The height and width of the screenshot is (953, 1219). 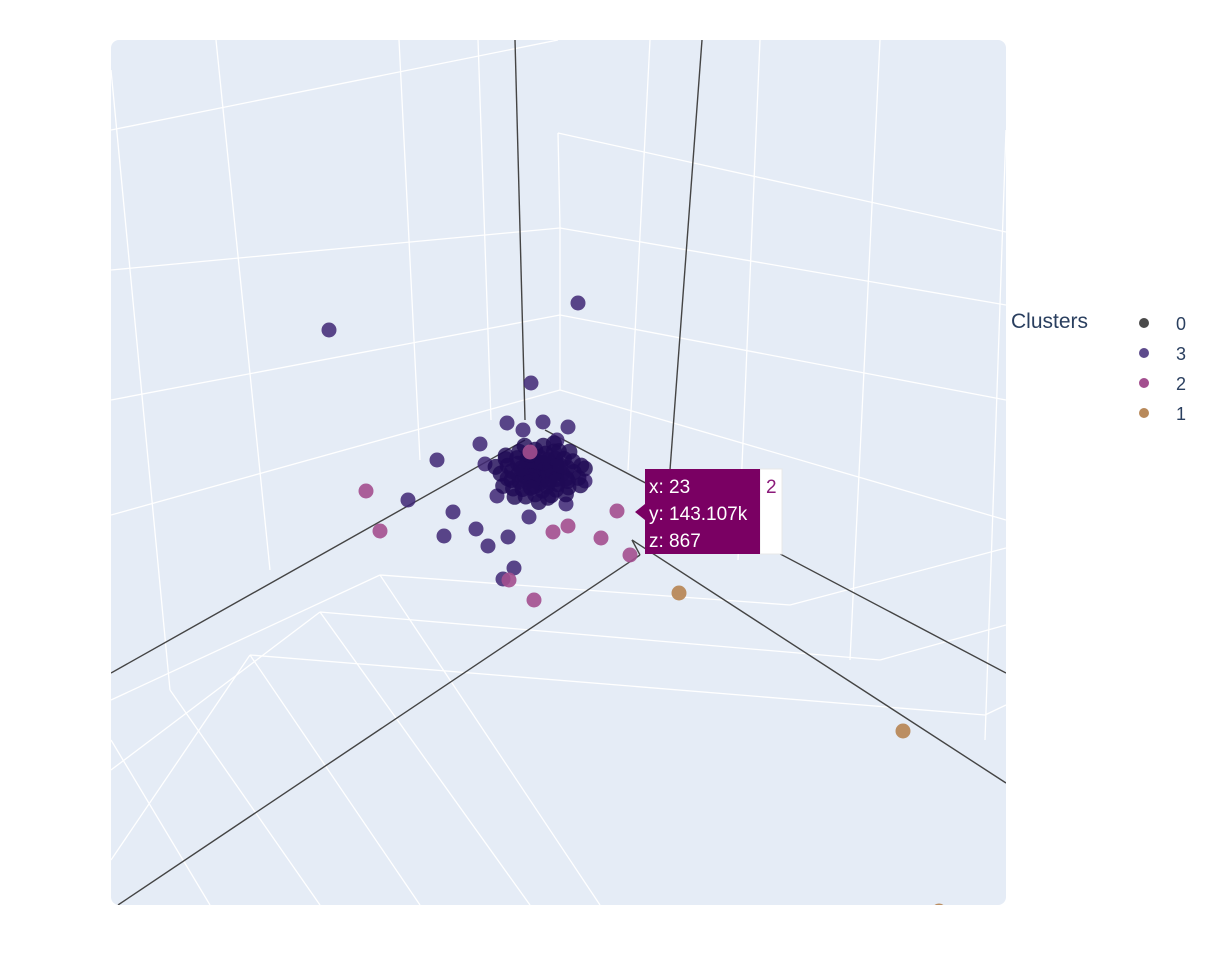 I want to click on legend-label-1: 1, so click(x=1181, y=414).